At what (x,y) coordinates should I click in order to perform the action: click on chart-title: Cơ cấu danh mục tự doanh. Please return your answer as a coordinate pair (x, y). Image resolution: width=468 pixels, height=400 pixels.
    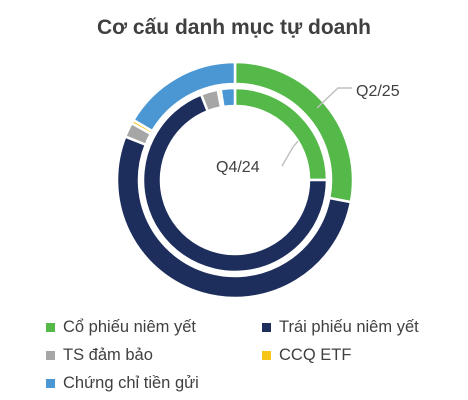
    Looking at the image, I should click on (234, 27).